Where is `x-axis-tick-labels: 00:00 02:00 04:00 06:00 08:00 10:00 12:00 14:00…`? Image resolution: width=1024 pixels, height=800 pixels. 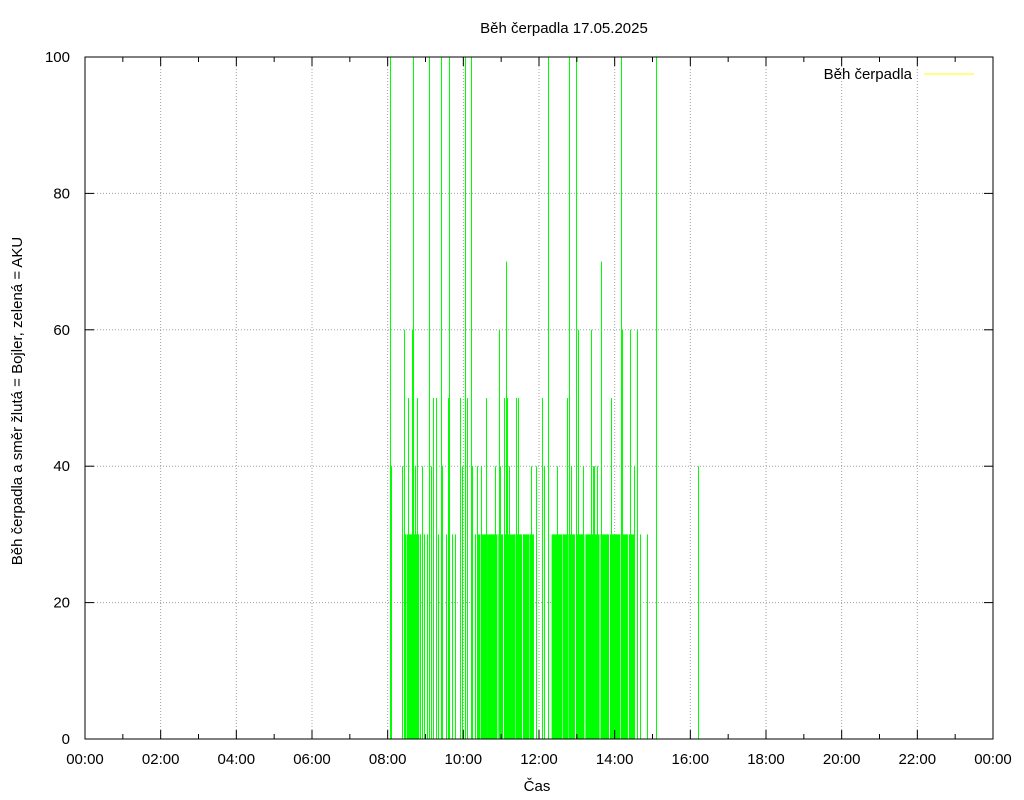 x-axis-tick-labels: 00:00 02:00 04:00 06:00 08:00 10:00 12:00 14:00… is located at coordinates (539, 759).